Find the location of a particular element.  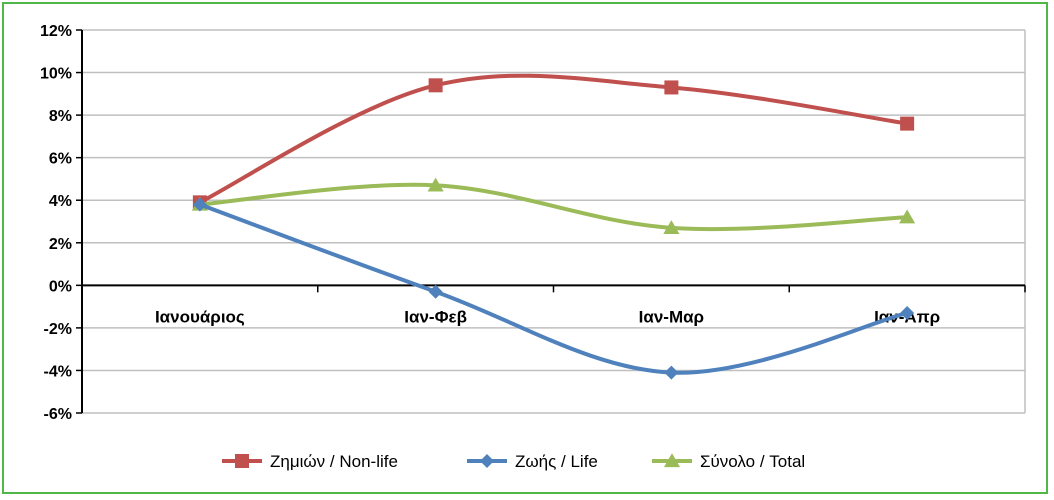

legend-item: Ζημιών / Non-life is located at coordinates (310, 461).